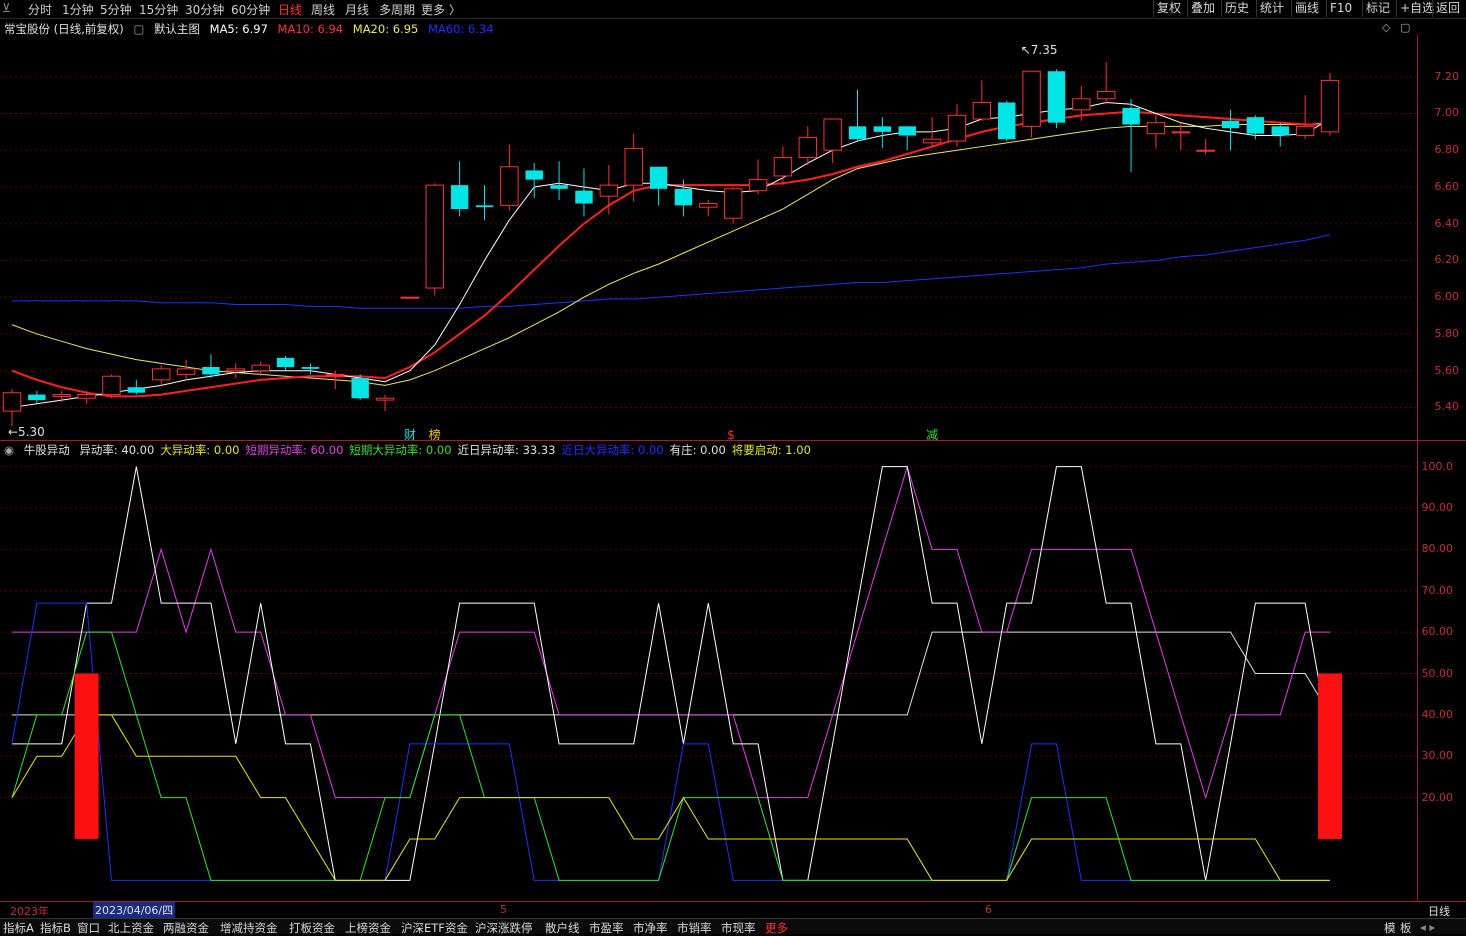  I want to click on indicator-tick: 100.0, so click(1437, 466).